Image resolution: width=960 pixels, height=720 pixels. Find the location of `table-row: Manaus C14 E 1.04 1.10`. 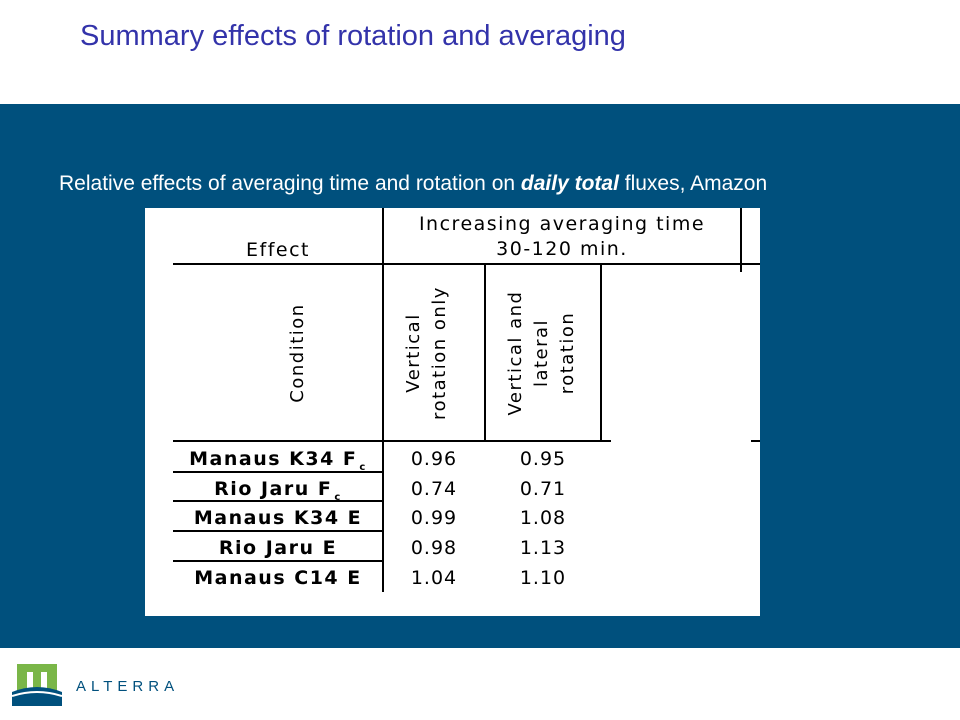

table-row: Manaus C14 E 1.04 1.10 is located at coordinates (380, 578).